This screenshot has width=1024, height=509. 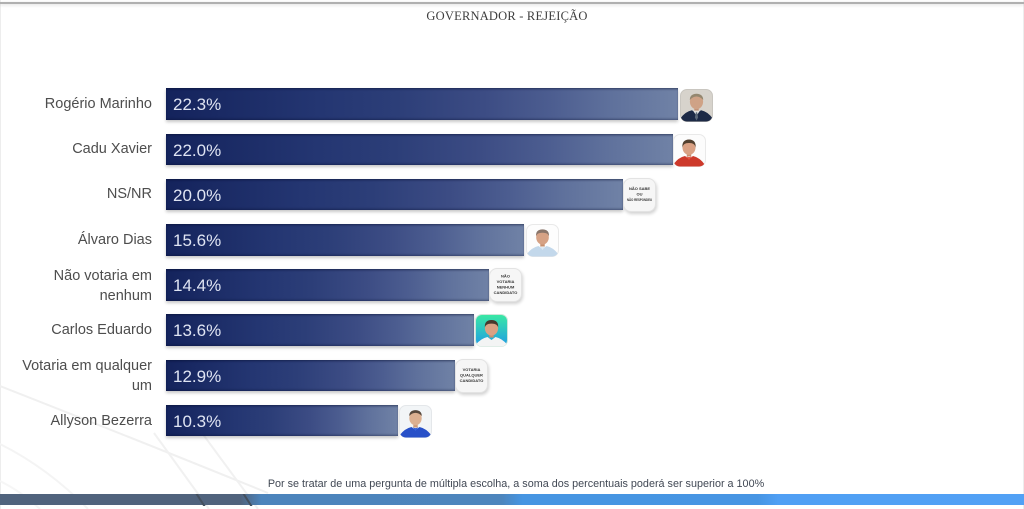 I want to click on svg-text: NÃO, so click(x=505, y=276).